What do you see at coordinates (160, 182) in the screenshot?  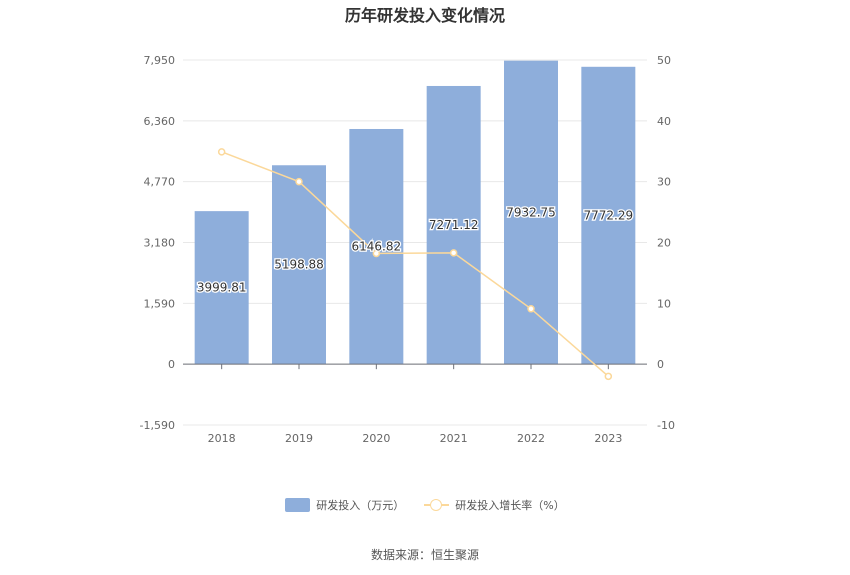 I see `y-left-tick-label: 4,770` at bounding box center [160, 182].